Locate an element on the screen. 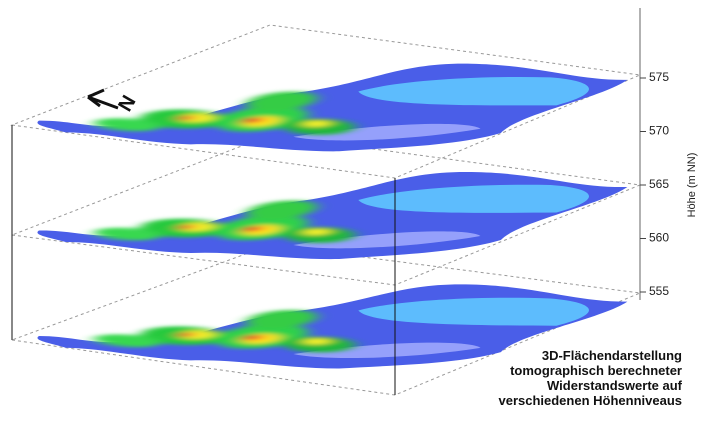  tick-label: 575 is located at coordinates (659, 77).